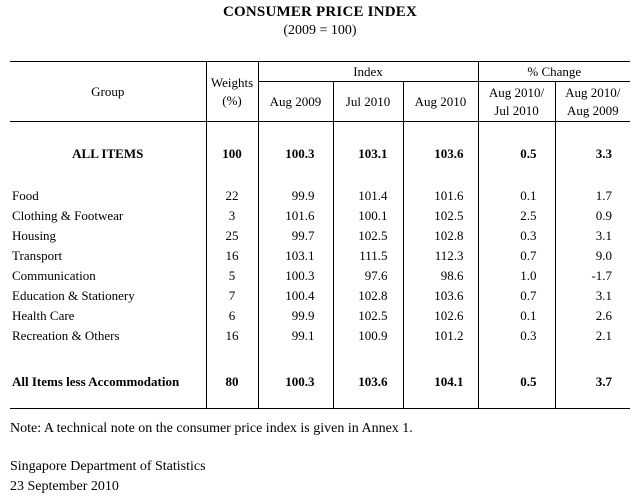 The width and height of the screenshot is (640, 501). Describe the element at coordinates (368, 196) in the screenshot. I see `row-jul2010: 101.4` at that location.